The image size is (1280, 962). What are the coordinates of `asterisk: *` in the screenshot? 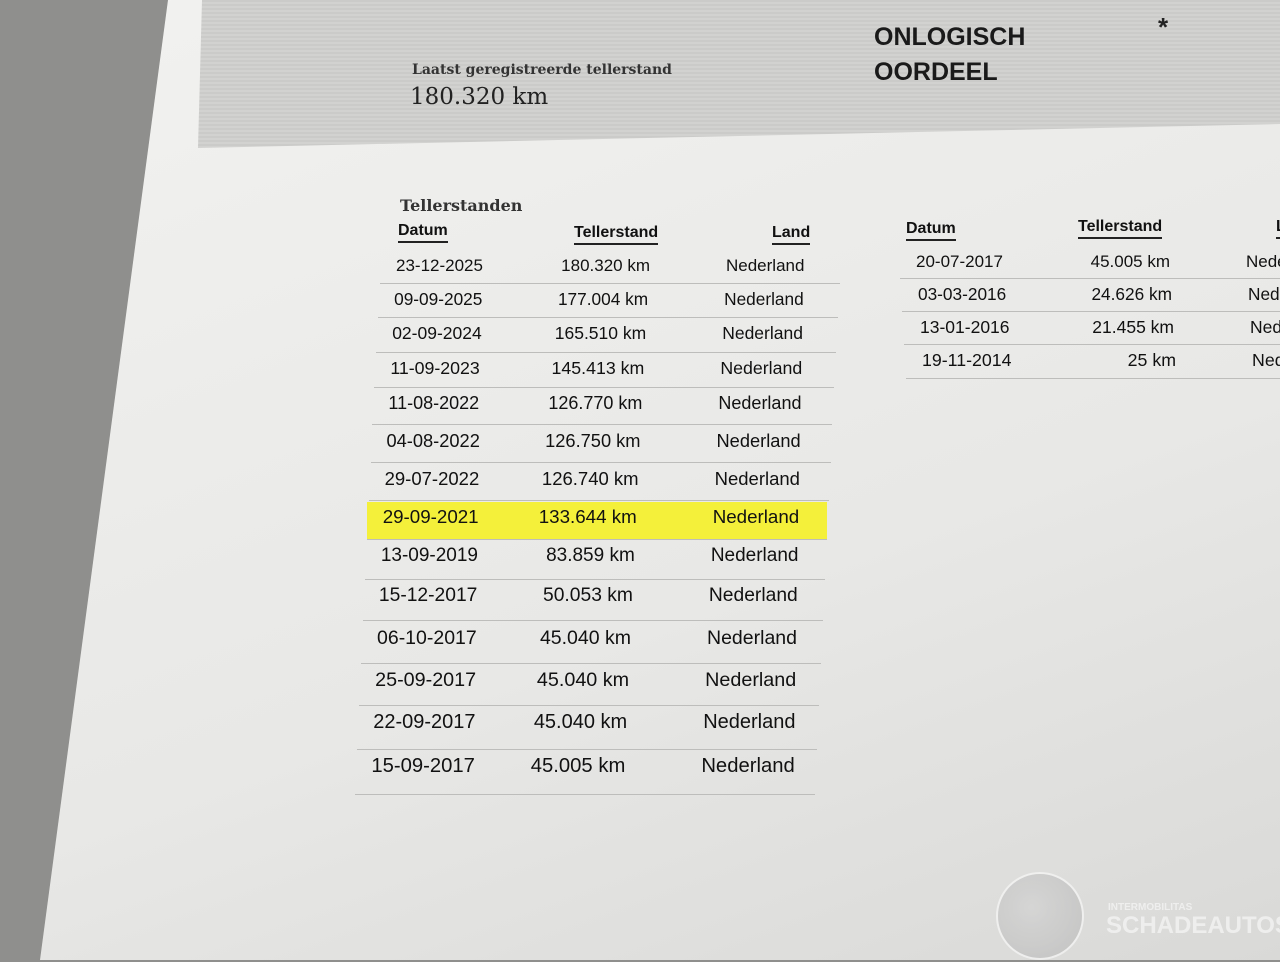 It's located at (1163, 27).